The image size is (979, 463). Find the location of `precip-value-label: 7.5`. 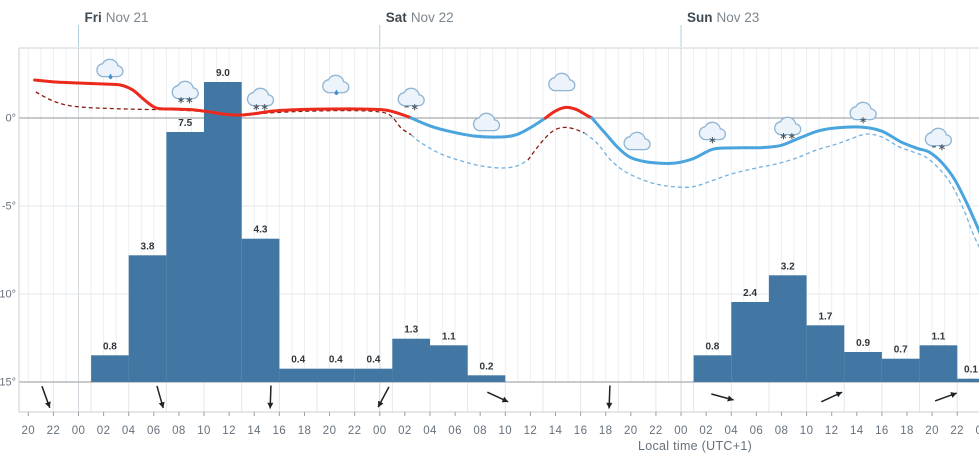

precip-value-label: 7.5 is located at coordinates (185, 123).